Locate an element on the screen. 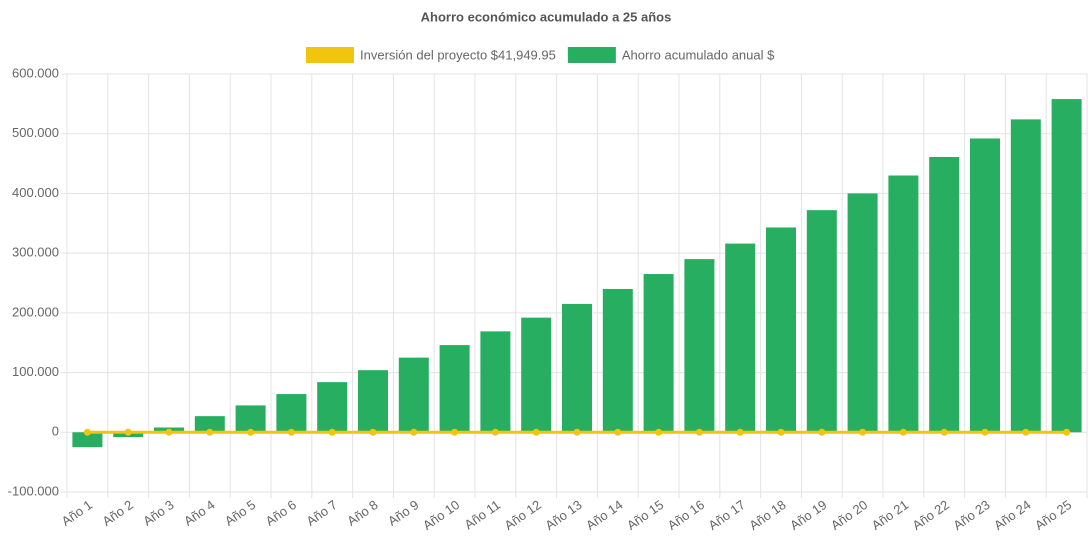 This screenshot has width=1092, height=545. legend-label: Inversión del proyecto $41,949.95 is located at coordinates (458, 54).